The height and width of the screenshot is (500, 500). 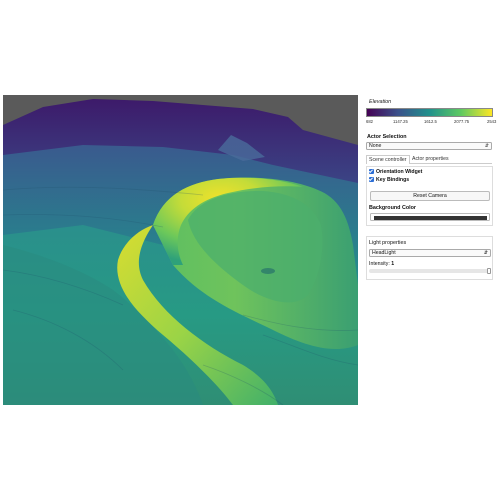 I want to click on tab-scene-controller: Scene controller, so click(x=388, y=159).